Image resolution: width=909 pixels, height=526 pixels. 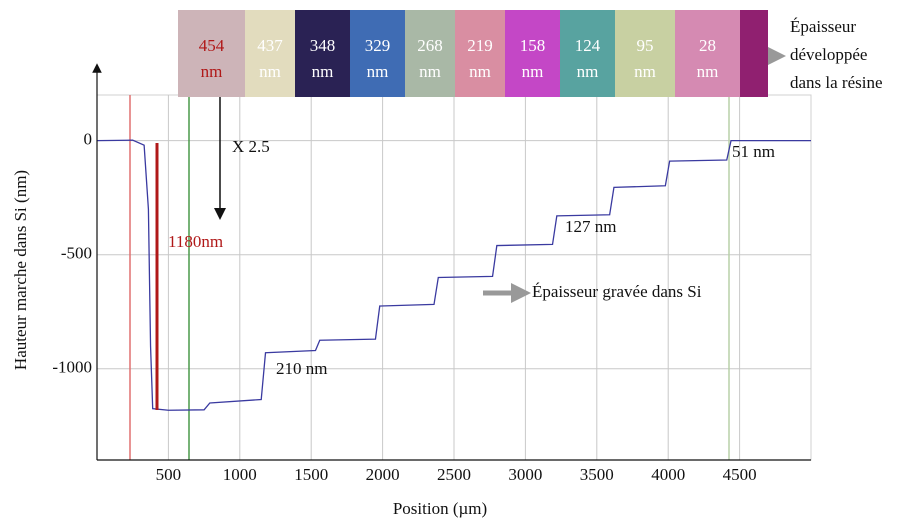 What do you see at coordinates (645, 45) in the screenshot?
I see `swatch-number: 95` at bounding box center [645, 45].